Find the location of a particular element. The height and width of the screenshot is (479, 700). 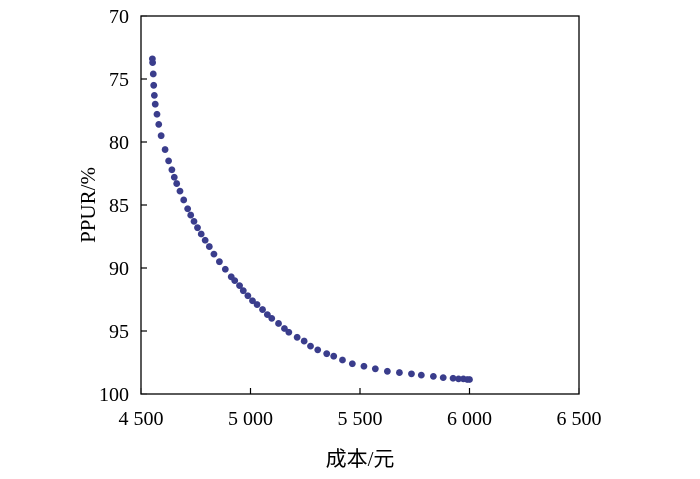

x-axis-ticks: 4 500 5 000 5 500 6 000 6 500 is located at coordinates (360, 409).